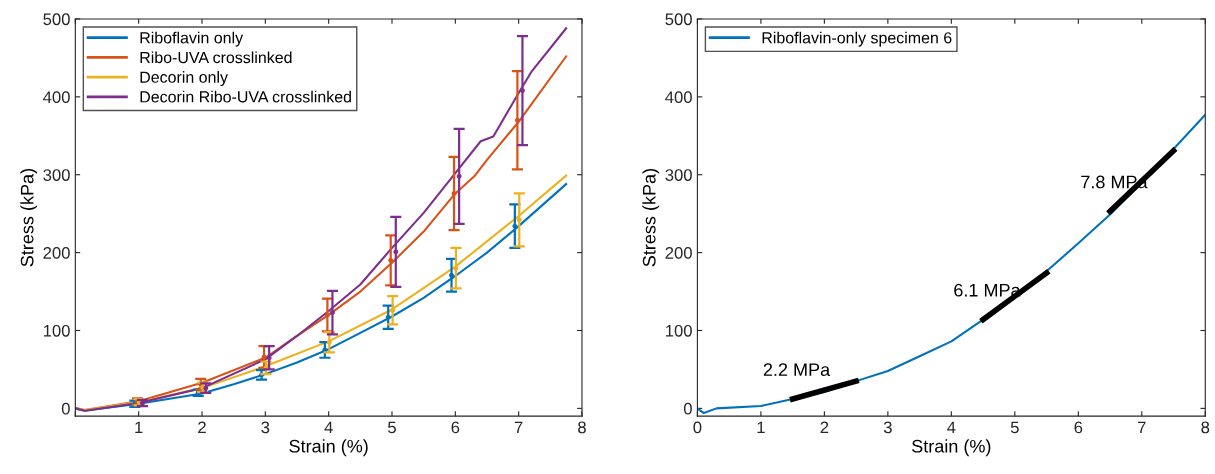  What do you see at coordinates (857, 39) in the screenshot?
I see `legend-label: Riboflavin-only specimen 6` at bounding box center [857, 39].